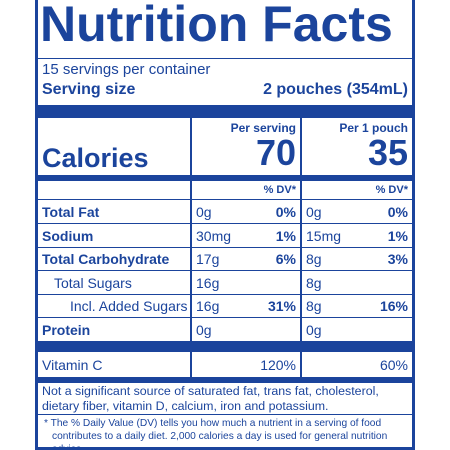  What do you see at coordinates (126, 69) in the screenshot?
I see `servings: 15 servings per container` at bounding box center [126, 69].